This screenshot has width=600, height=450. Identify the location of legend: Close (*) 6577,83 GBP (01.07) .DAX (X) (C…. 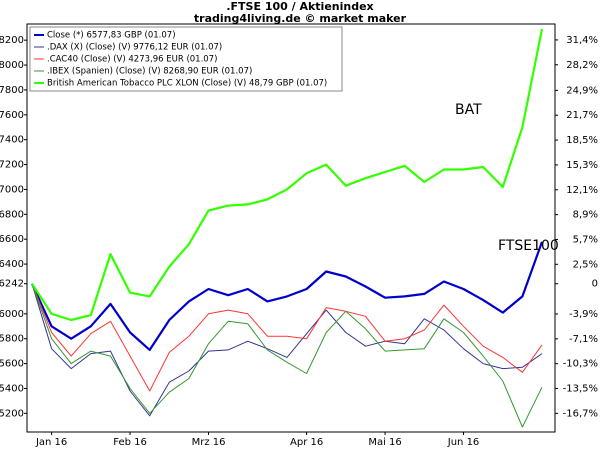
(186, 59).